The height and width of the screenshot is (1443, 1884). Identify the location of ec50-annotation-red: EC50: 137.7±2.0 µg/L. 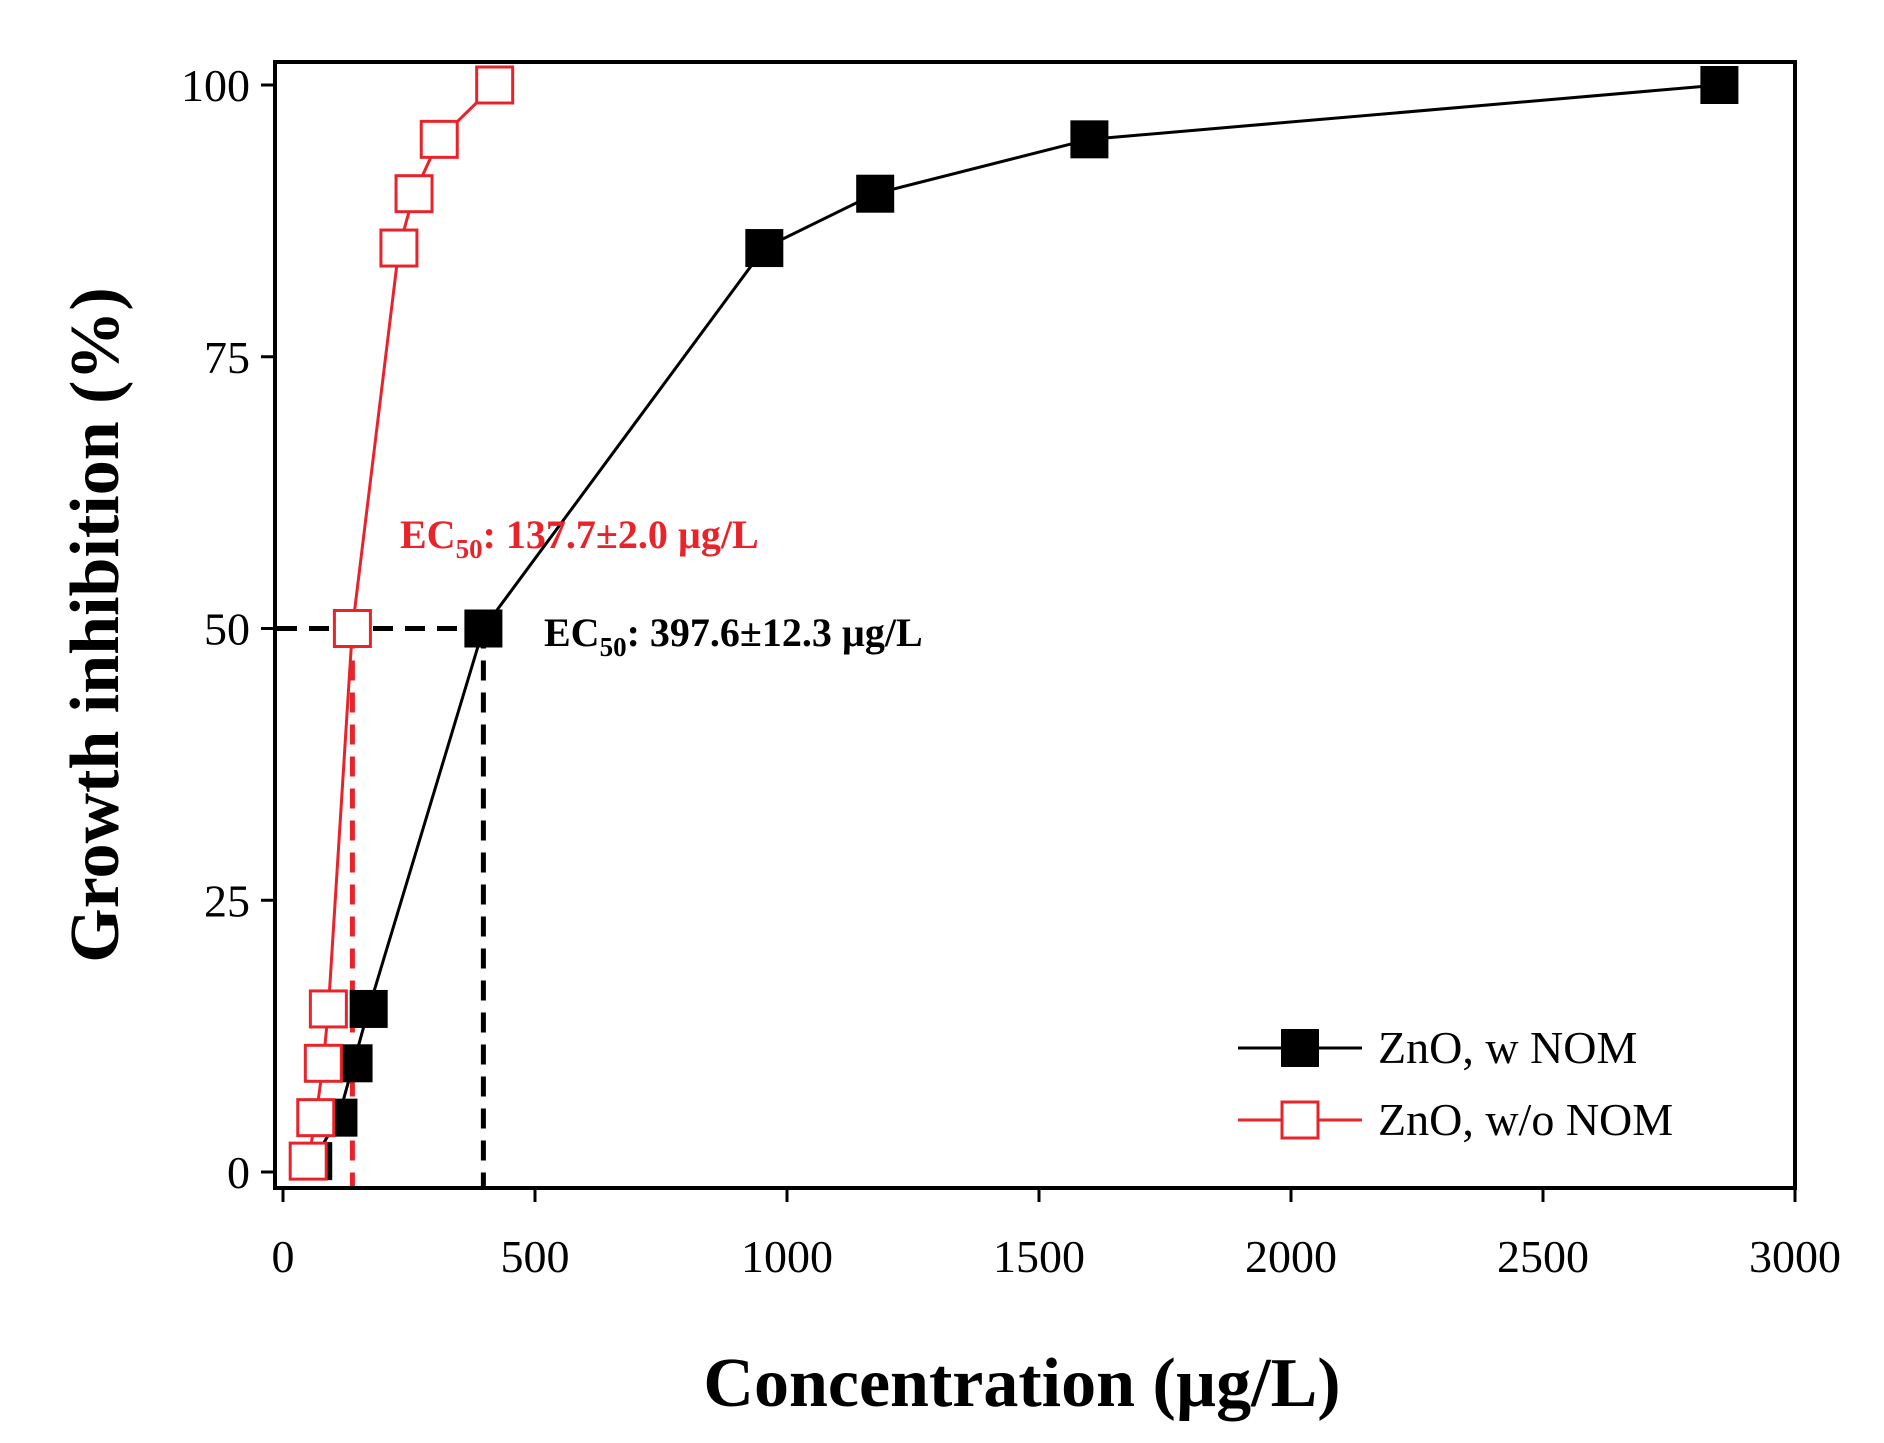
(579, 538).